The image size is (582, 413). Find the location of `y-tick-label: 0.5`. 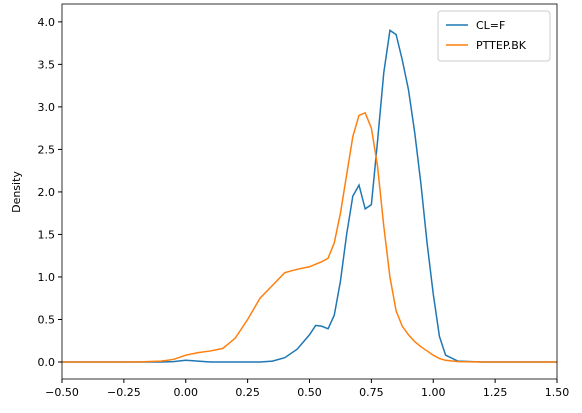

y-tick-label: 0.5 is located at coordinates (47, 319).